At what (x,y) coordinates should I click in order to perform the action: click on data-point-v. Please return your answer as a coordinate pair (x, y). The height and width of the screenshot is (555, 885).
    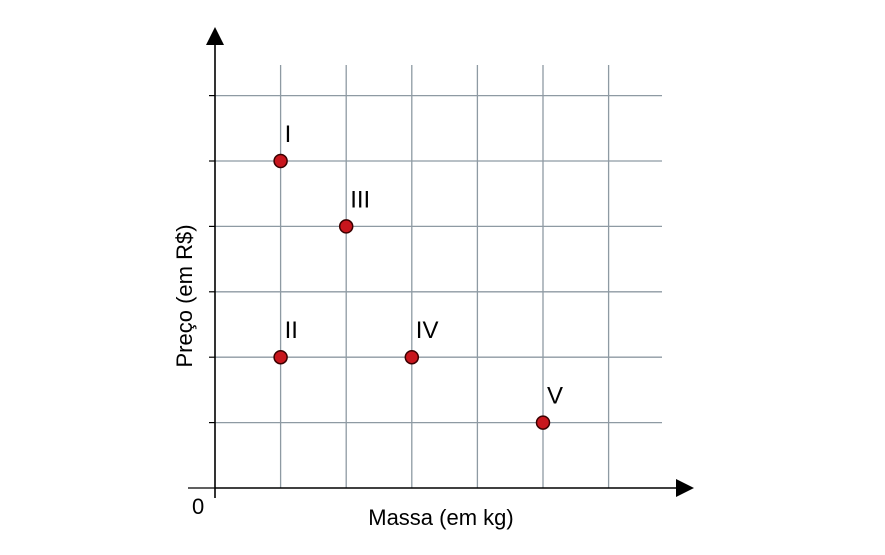
    Looking at the image, I should click on (543, 422).